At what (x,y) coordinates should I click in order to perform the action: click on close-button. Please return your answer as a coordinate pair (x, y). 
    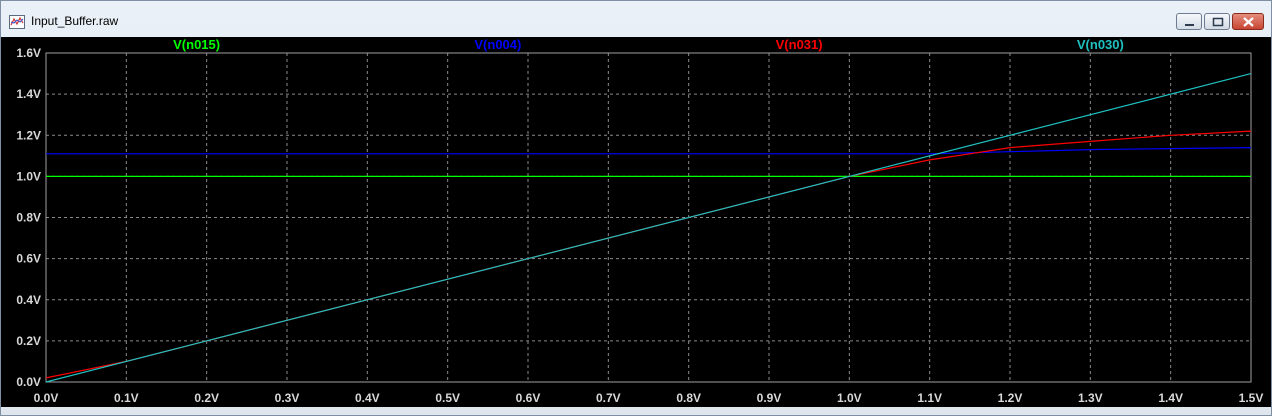
    Looking at the image, I should click on (1248, 21).